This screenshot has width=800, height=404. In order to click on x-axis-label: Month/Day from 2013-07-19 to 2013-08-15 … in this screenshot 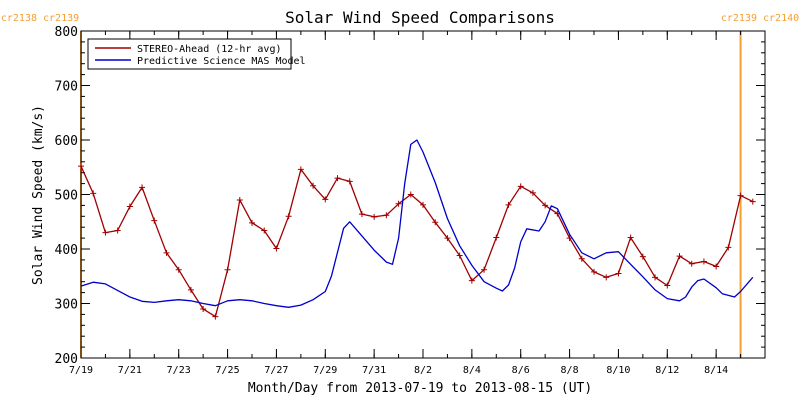, I will do `click(420, 388)`.